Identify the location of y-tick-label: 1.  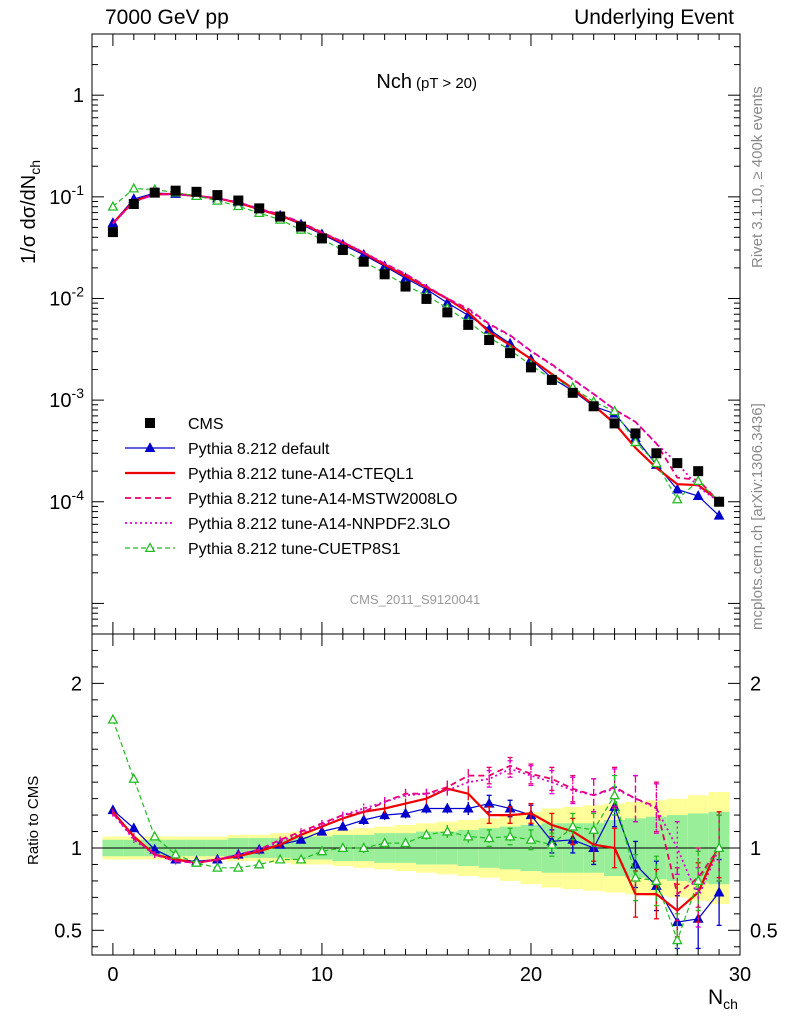
(78, 96).